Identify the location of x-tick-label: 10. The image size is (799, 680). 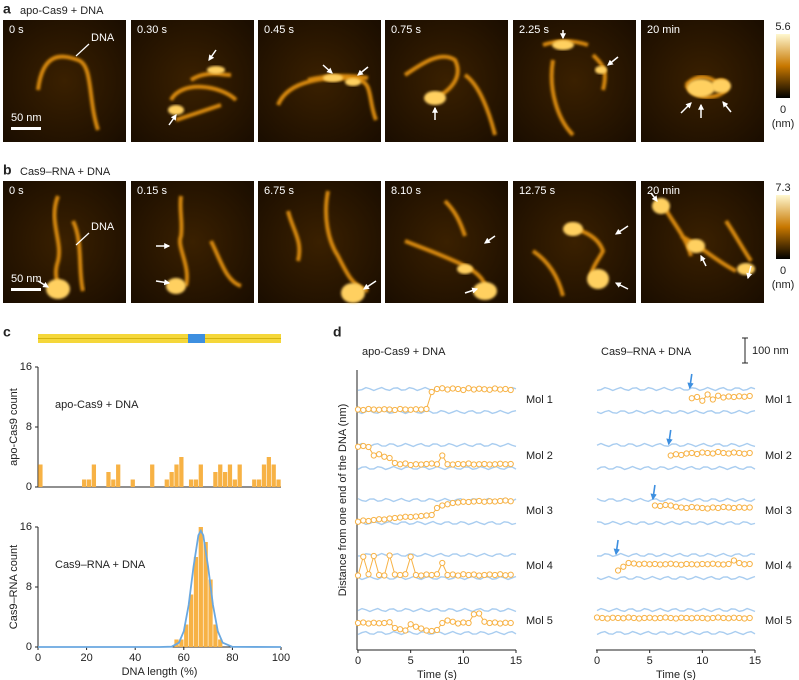
(702, 661).